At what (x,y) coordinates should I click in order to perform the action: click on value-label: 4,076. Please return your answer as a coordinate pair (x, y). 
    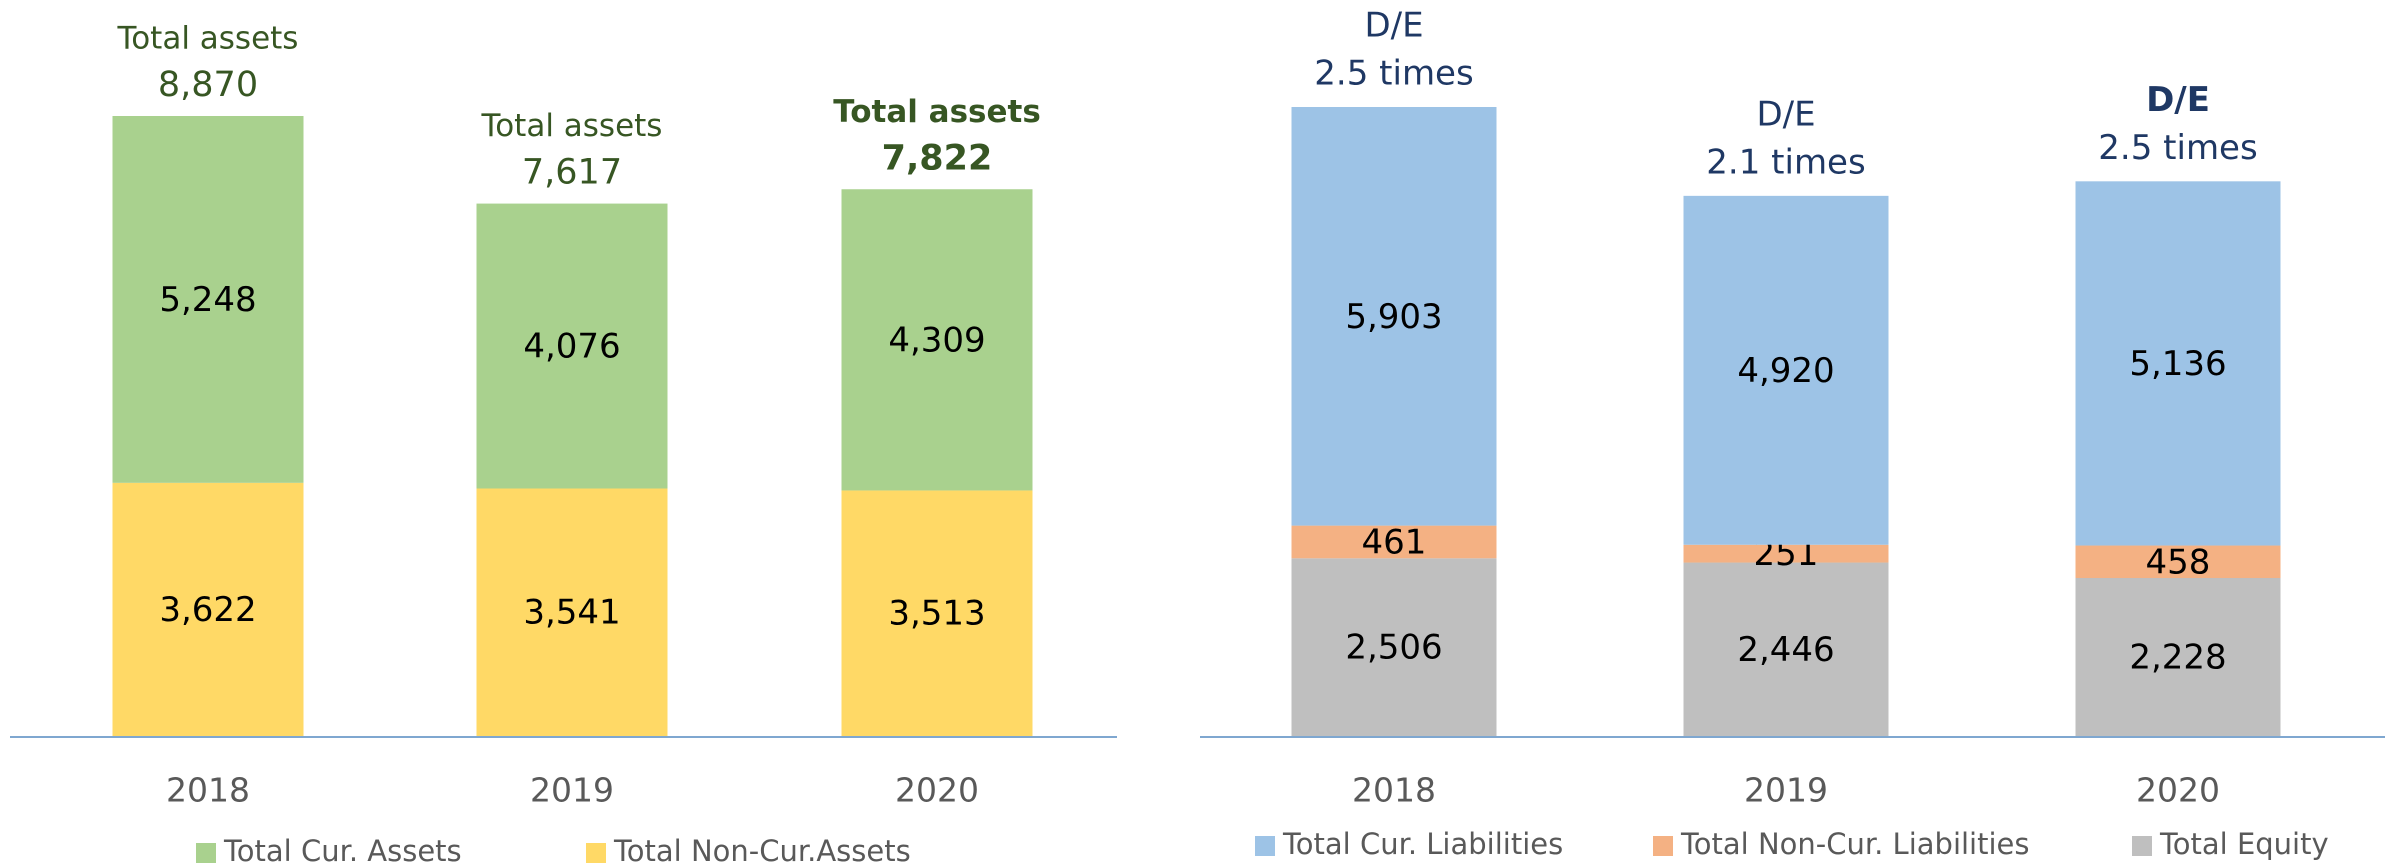
    Looking at the image, I should click on (571, 347).